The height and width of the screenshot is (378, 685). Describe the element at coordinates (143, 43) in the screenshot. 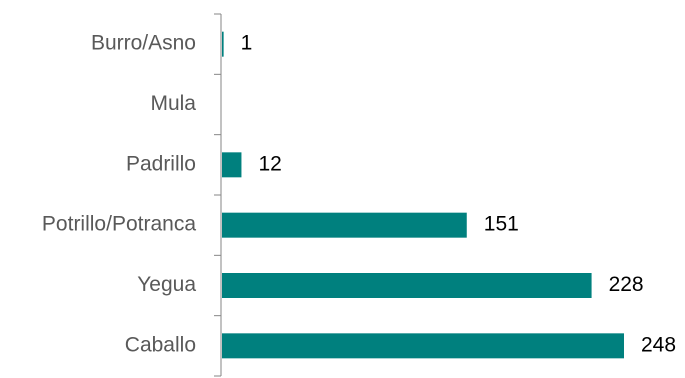

I see `category-label: Burro/Asno` at that location.